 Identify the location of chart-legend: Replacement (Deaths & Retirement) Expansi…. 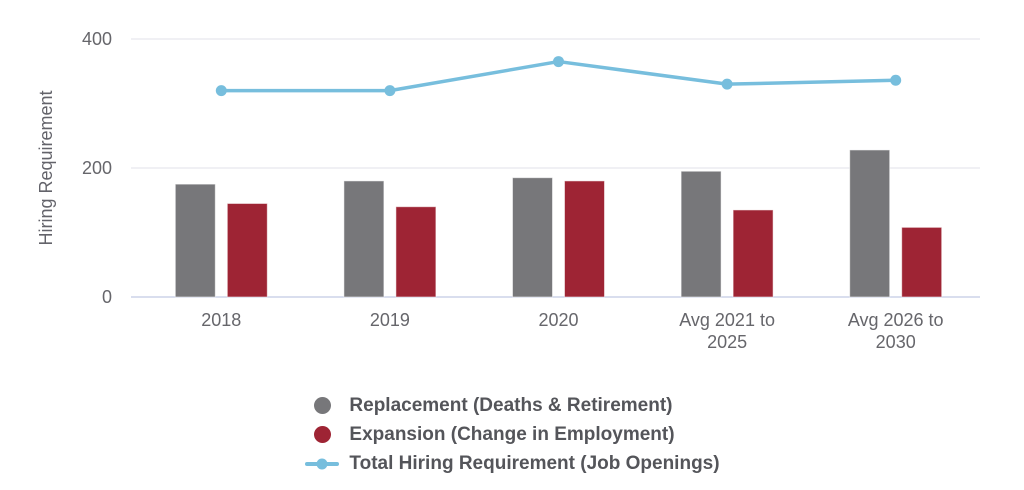
(512, 434).